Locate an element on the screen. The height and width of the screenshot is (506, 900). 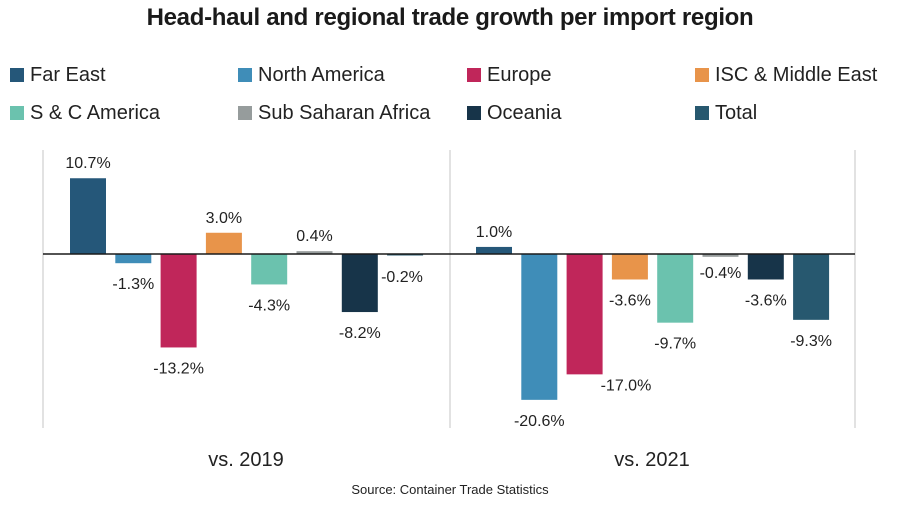
legend-label: Sub Saharan Africa is located at coordinates (344, 112).